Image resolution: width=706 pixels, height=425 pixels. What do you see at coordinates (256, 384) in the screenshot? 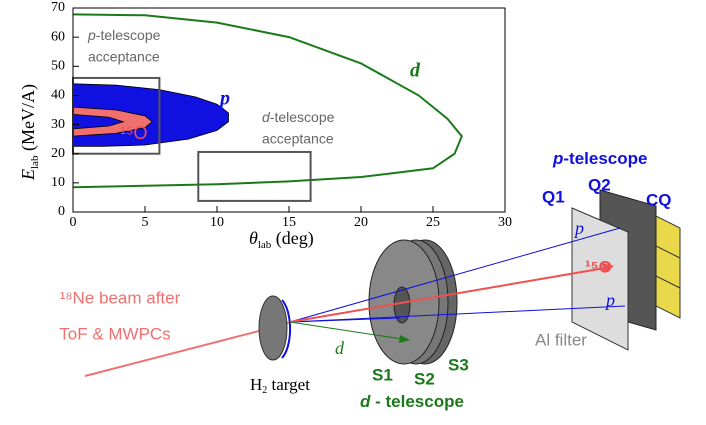
I see `target-symbol: H` at bounding box center [256, 384].